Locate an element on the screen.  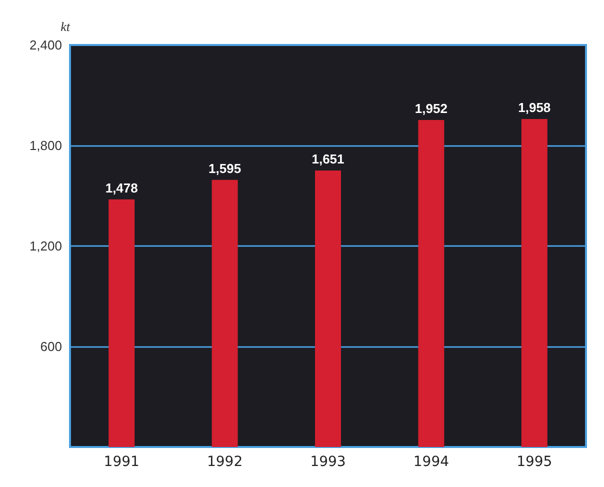
y-tick-label: 1,800 is located at coordinates (45, 145).